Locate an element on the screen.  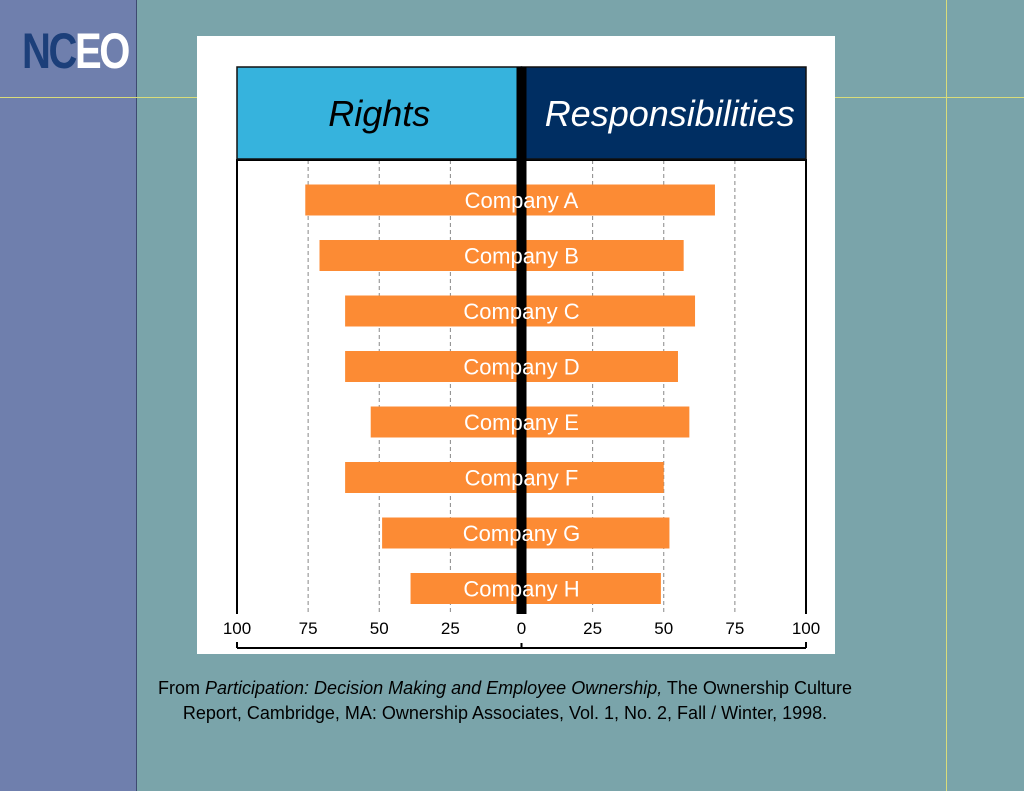
bar-label: Company A is located at coordinates (522, 200).